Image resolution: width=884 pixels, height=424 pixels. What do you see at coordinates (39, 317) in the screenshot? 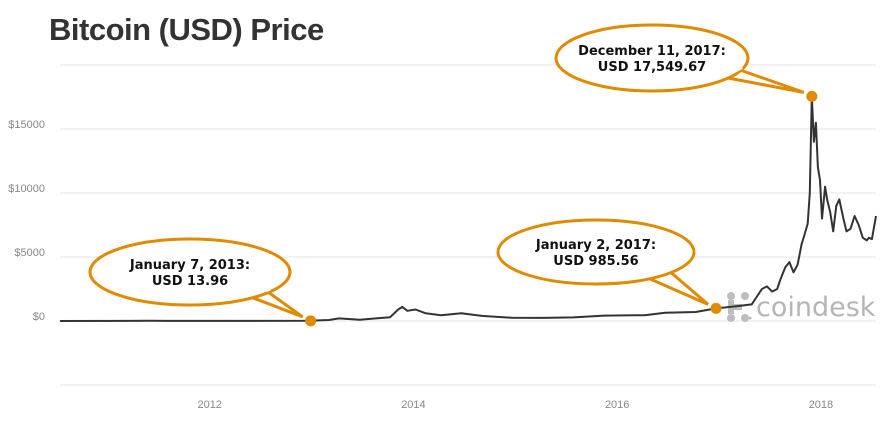
I see `y-tick-label: $0` at bounding box center [39, 317].